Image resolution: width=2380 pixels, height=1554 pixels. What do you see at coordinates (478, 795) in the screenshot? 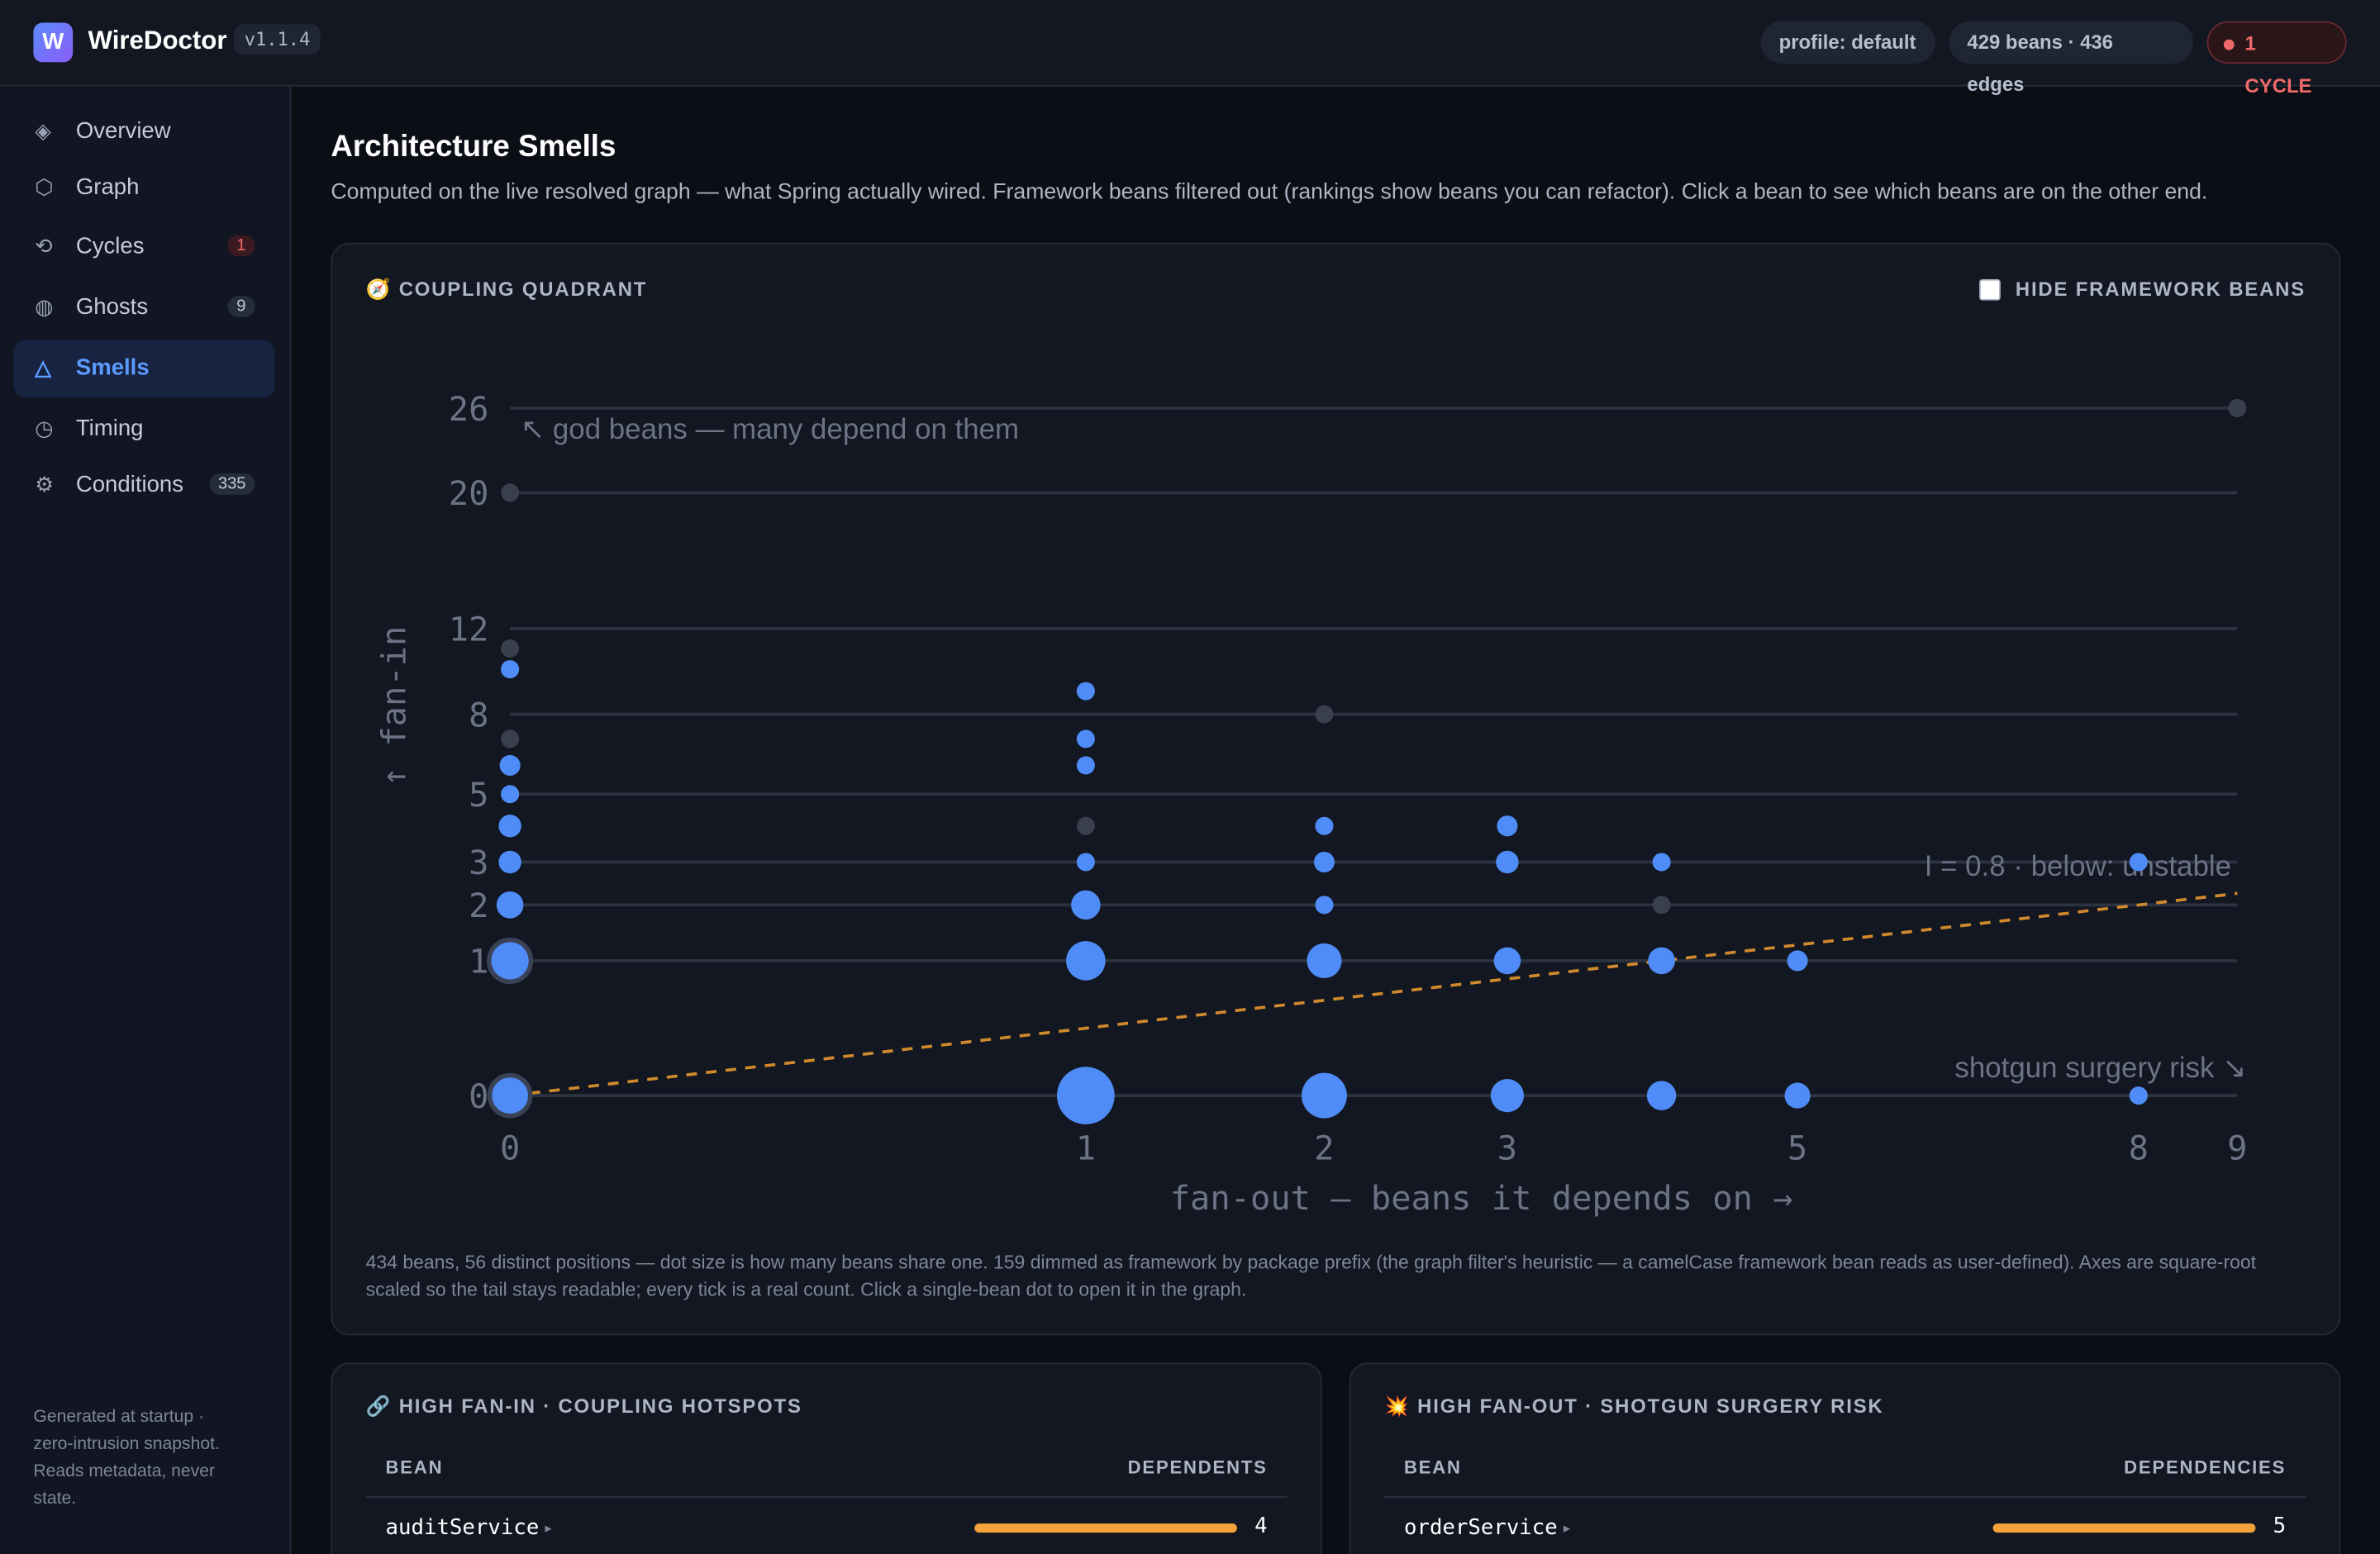
I see `y-tick-label: 5` at bounding box center [478, 795].